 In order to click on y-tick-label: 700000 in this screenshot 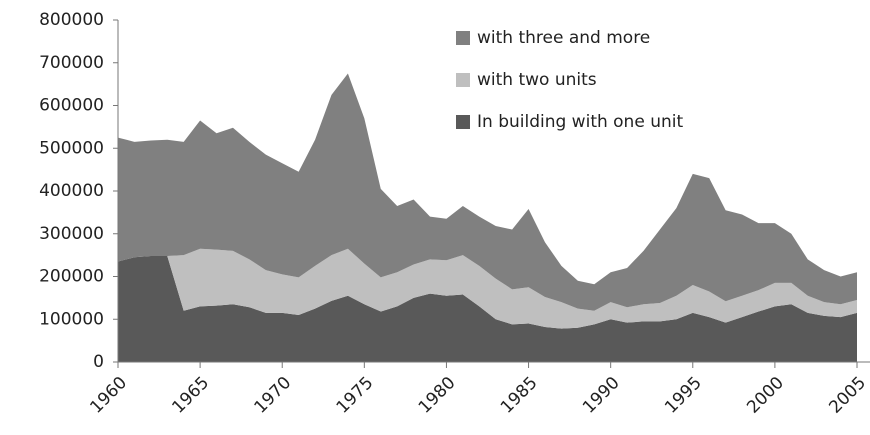, I will do `click(71, 63)`.